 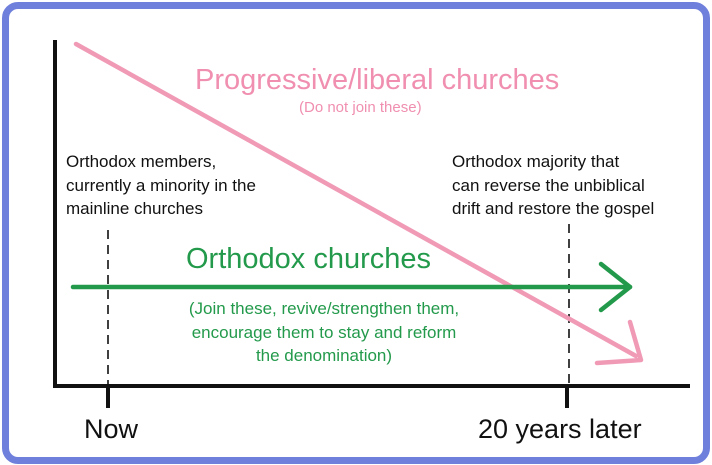 What do you see at coordinates (351, 287) in the screenshot?
I see `orthodox-growth-arrow` at bounding box center [351, 287].